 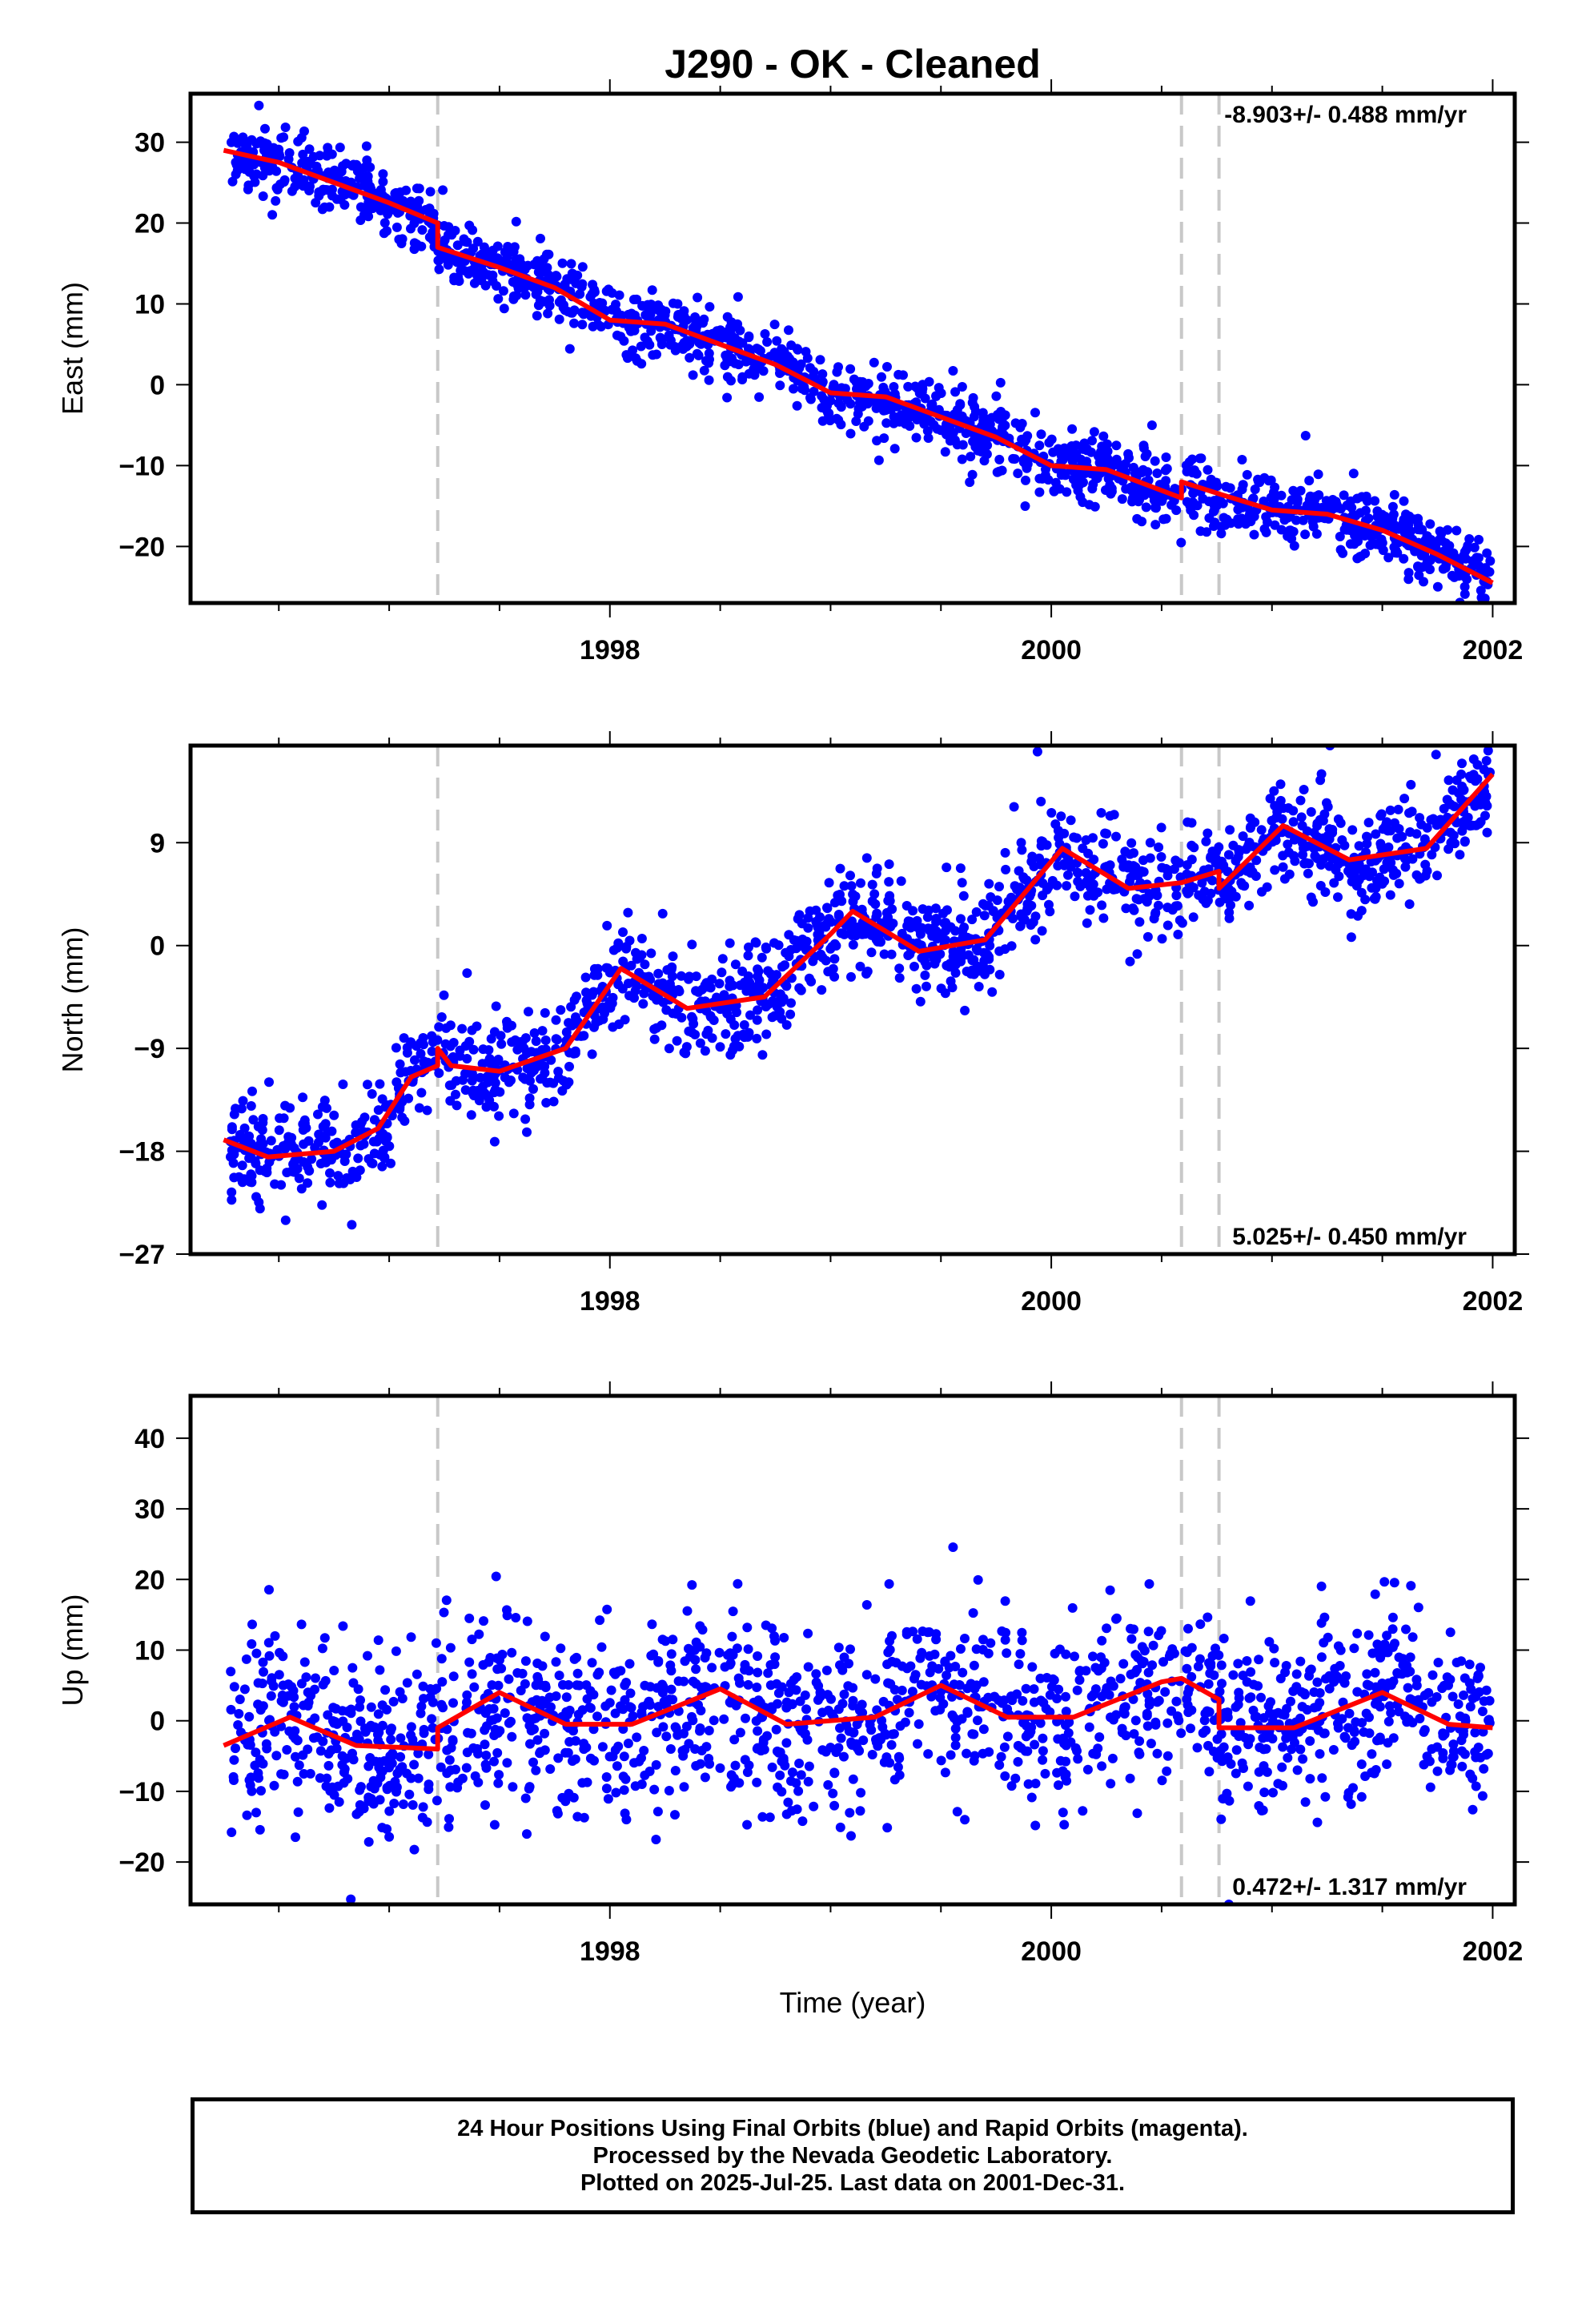 What do you see at coordinates (141, 1152) in the screenshot?
I see `y-tick-label: −18` at bounding box center [141, 1152].